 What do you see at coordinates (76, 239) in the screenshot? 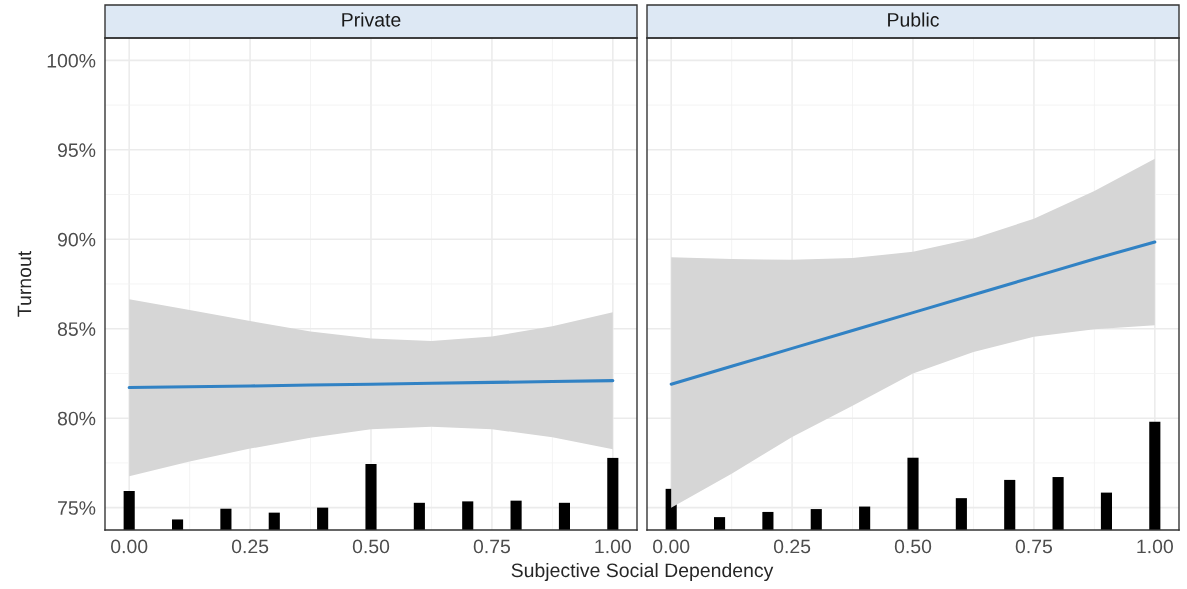
I see `y-tick-label: 90%` at bounding box center [76, 239].